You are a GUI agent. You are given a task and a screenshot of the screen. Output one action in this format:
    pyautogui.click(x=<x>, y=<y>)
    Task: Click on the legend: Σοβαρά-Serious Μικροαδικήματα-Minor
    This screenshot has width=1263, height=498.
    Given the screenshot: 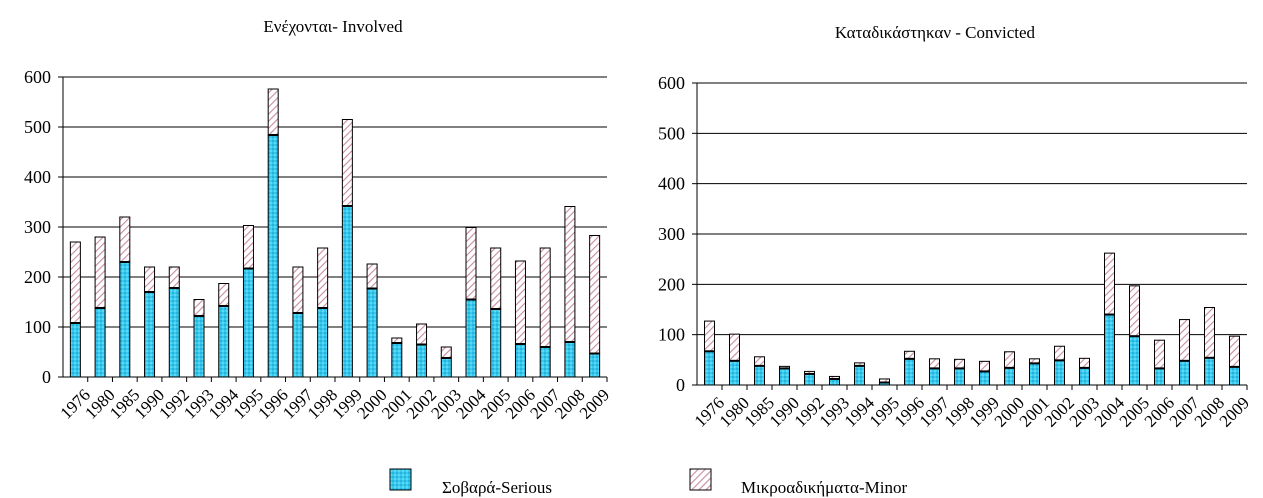 What is the action you would take?
    pyautogui.click(x=648, y=482)
    